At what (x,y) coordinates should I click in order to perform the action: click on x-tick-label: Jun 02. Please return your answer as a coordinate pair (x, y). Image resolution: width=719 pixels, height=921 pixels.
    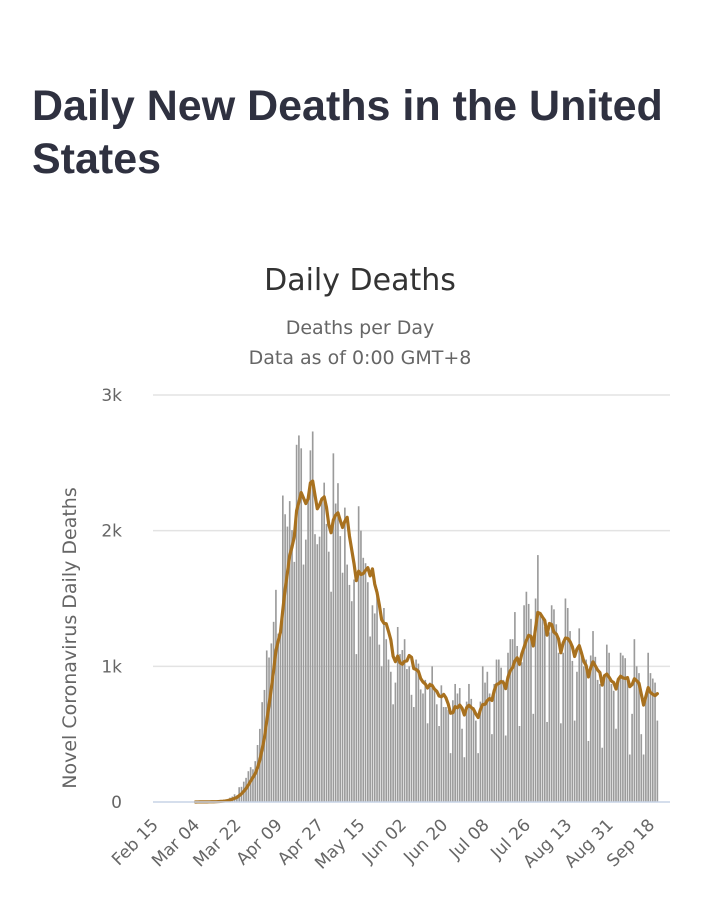
    Looking at the image, I should click on (384, 841).